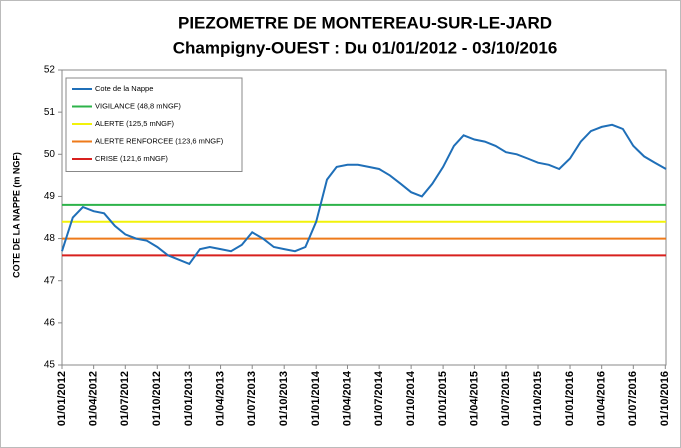 The height and width of the screenshot is (448, 681). What do you see at coordinates (50, 280) in the screenshot?
I see `y-tick-label: 47` at bounding box center [50, 280].